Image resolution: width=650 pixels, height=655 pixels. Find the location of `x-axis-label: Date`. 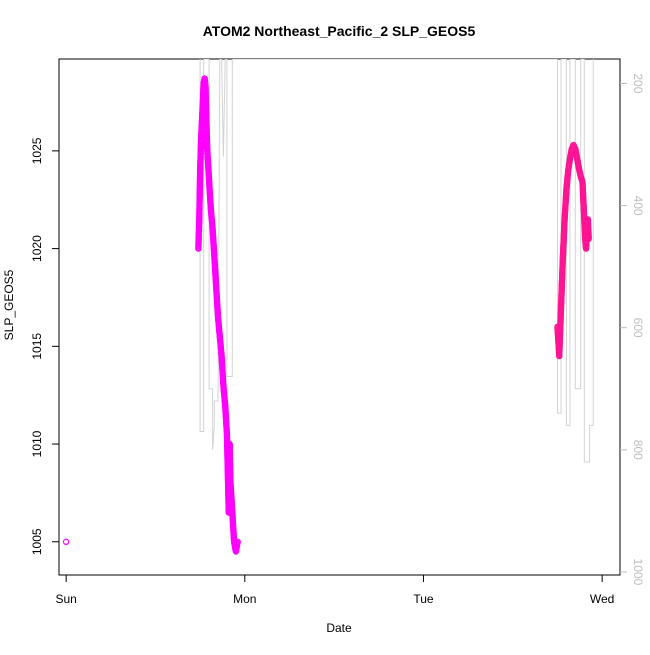

x-axis-label: Date is located at coordinates (339, 628).